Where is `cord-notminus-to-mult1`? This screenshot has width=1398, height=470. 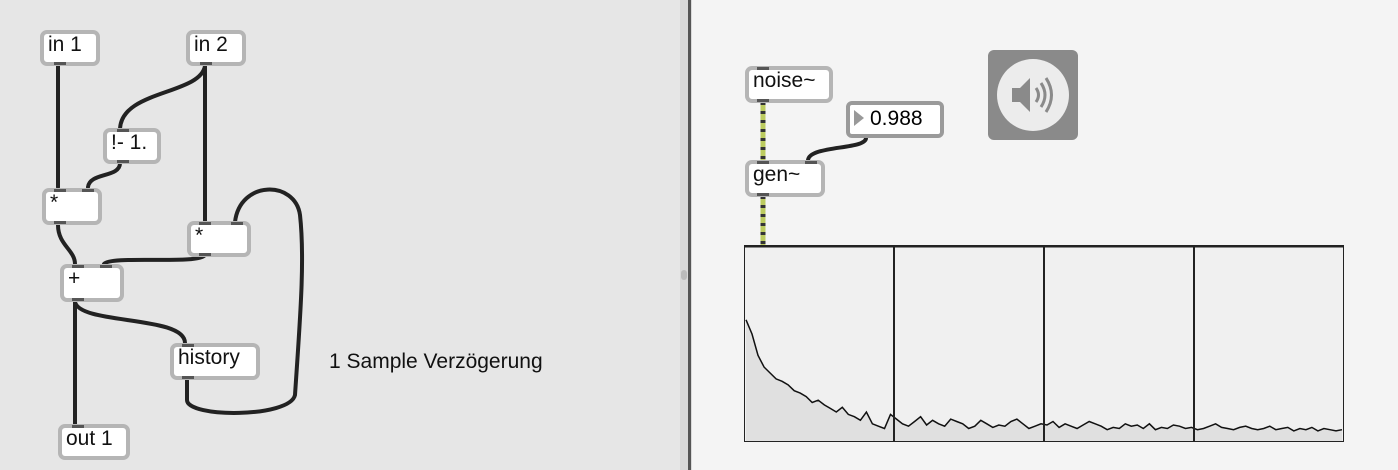
cord-notminus-to-mult1 is located at coordinates (104, 175).